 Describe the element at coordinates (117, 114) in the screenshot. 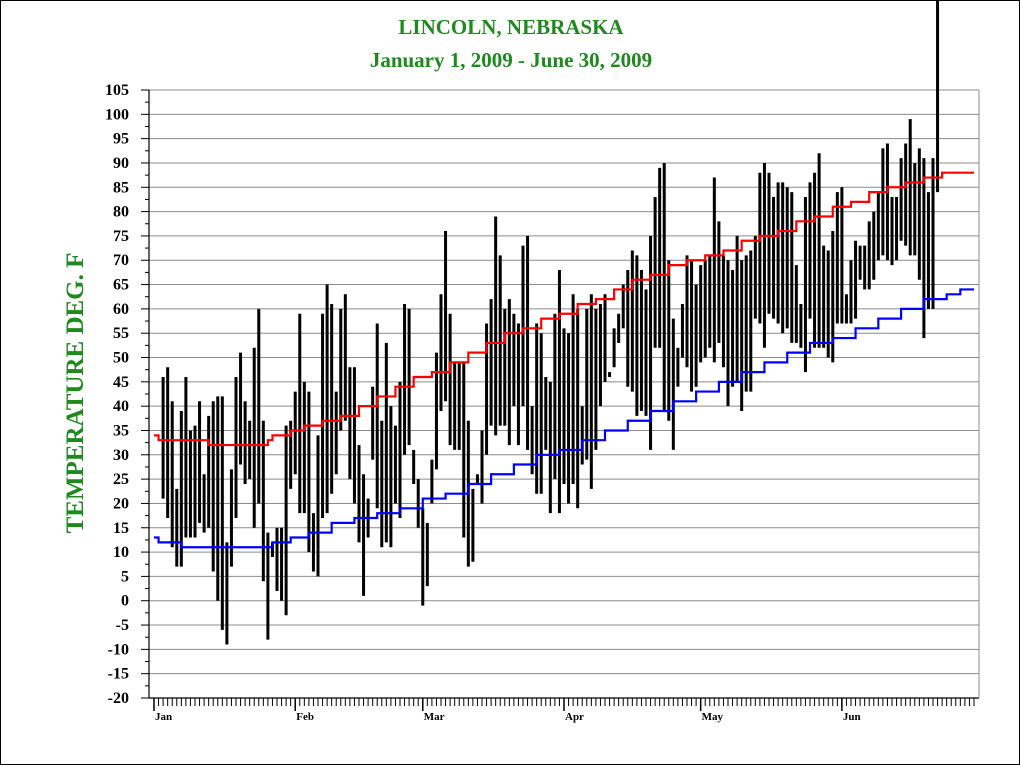

I see `y-tick-label: 100` at that location.